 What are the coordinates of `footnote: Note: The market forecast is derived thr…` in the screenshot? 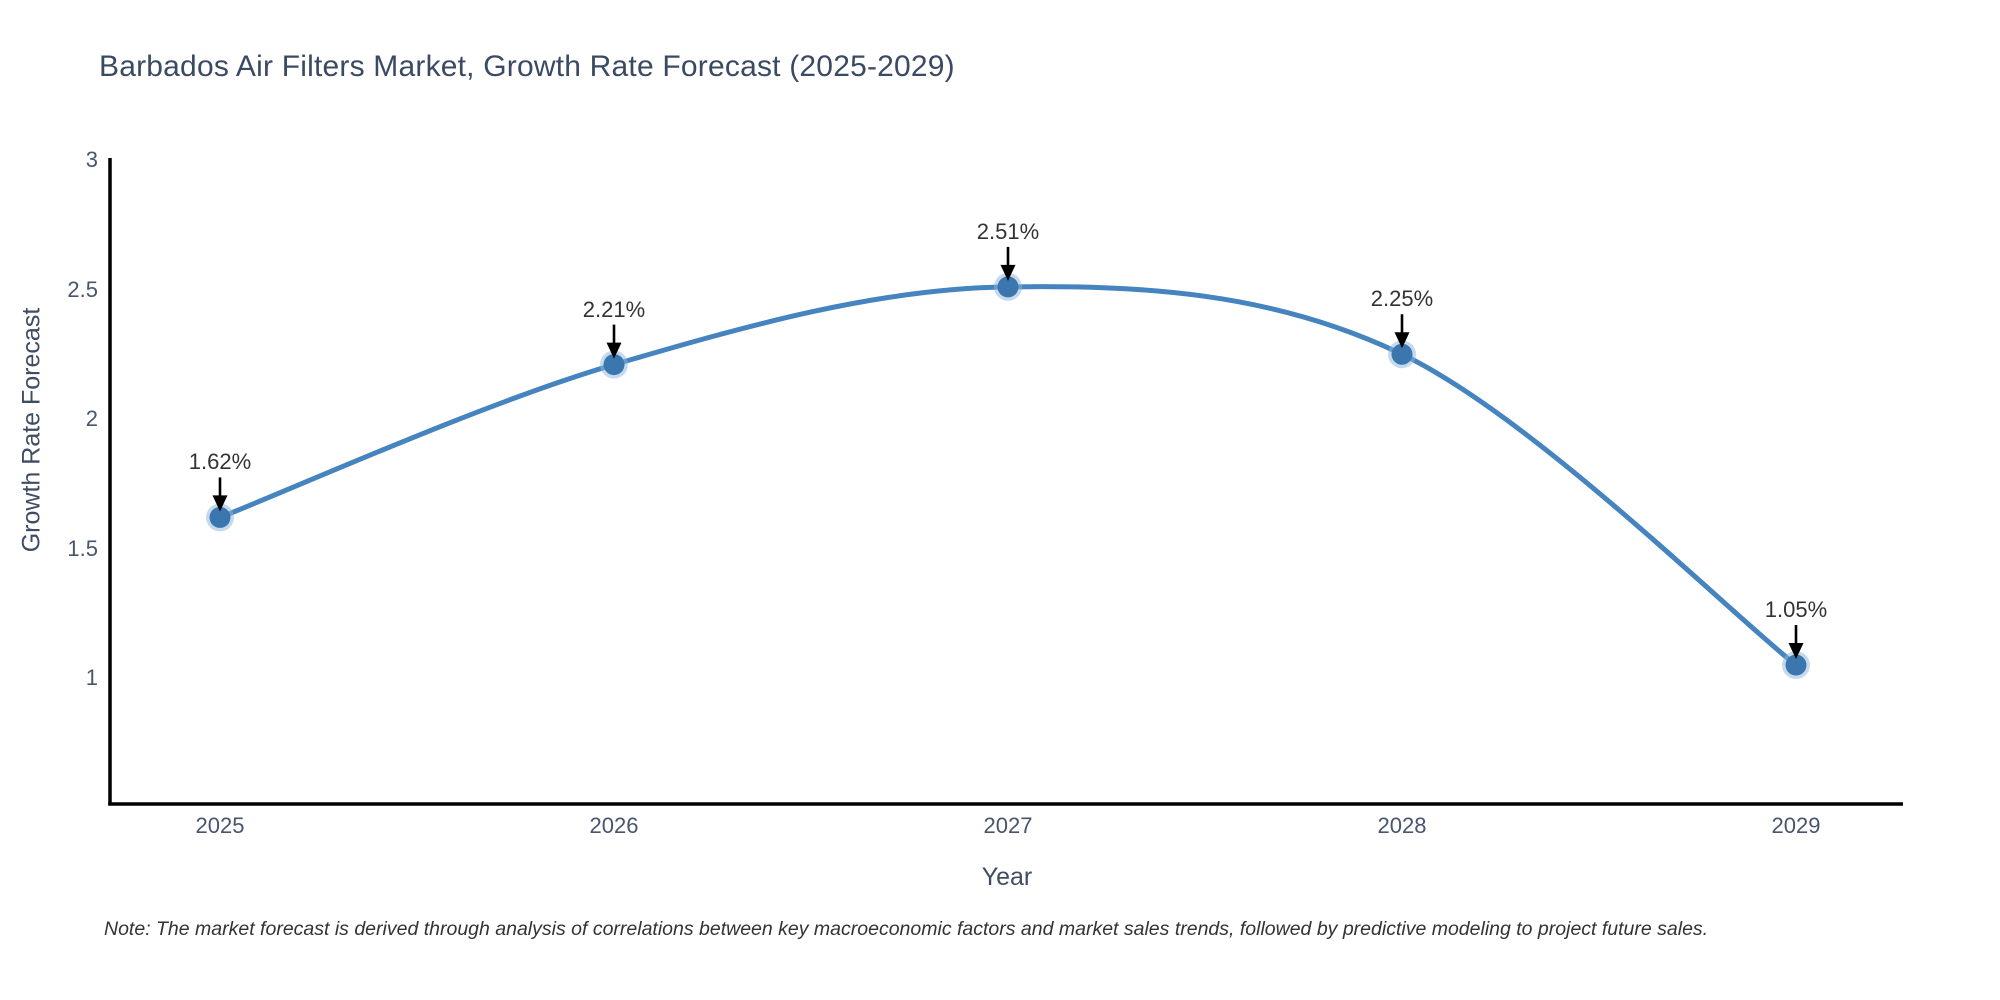 It's located at (906, 929).